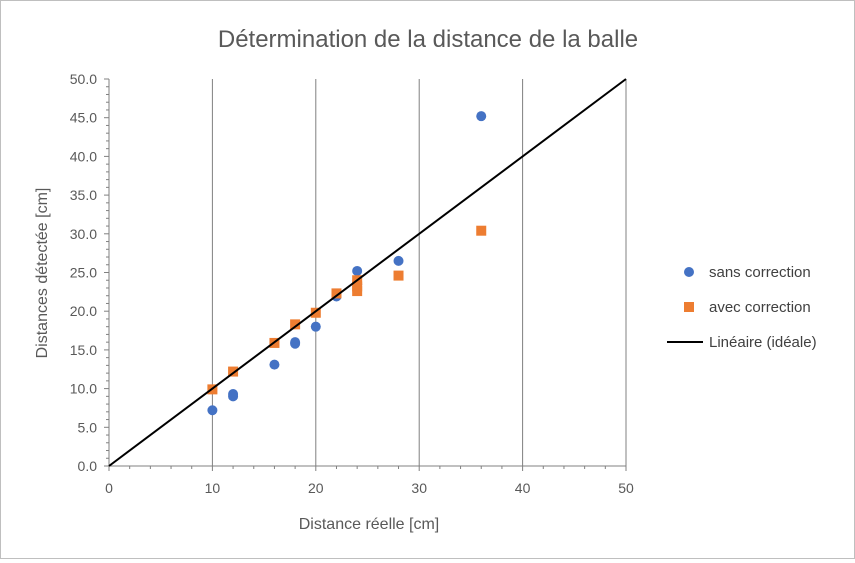 This screenshot has width=855, height=563. What do you see at coordinates (369, 524) in the screenshot?
I see `x-axis-label: Distance réelle [cm]` at bounding box center [369, 524].